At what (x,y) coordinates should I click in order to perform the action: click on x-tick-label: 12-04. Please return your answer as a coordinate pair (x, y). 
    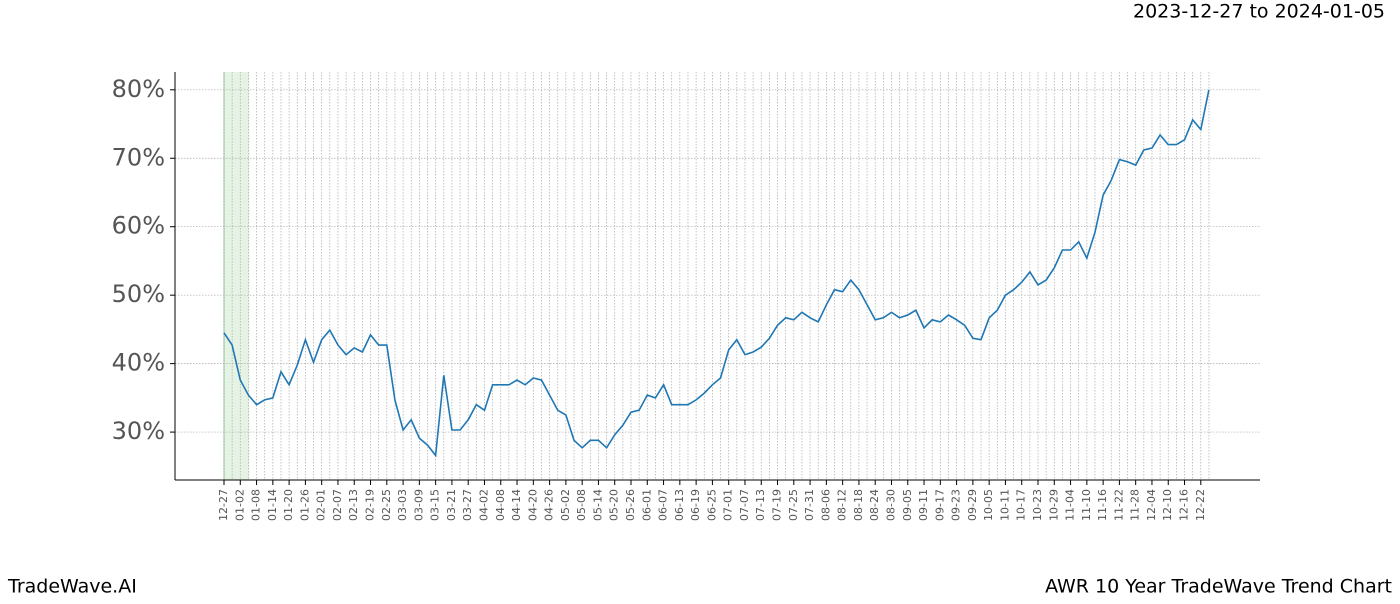
    Looking at the image, I should click on (1151, 505).